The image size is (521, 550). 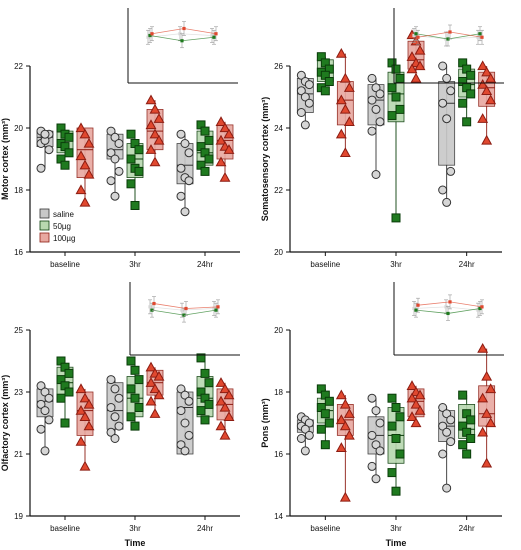 I want to click on y-axis-label: Somatosensory cortex (mm³), so click(x=265, y=159).